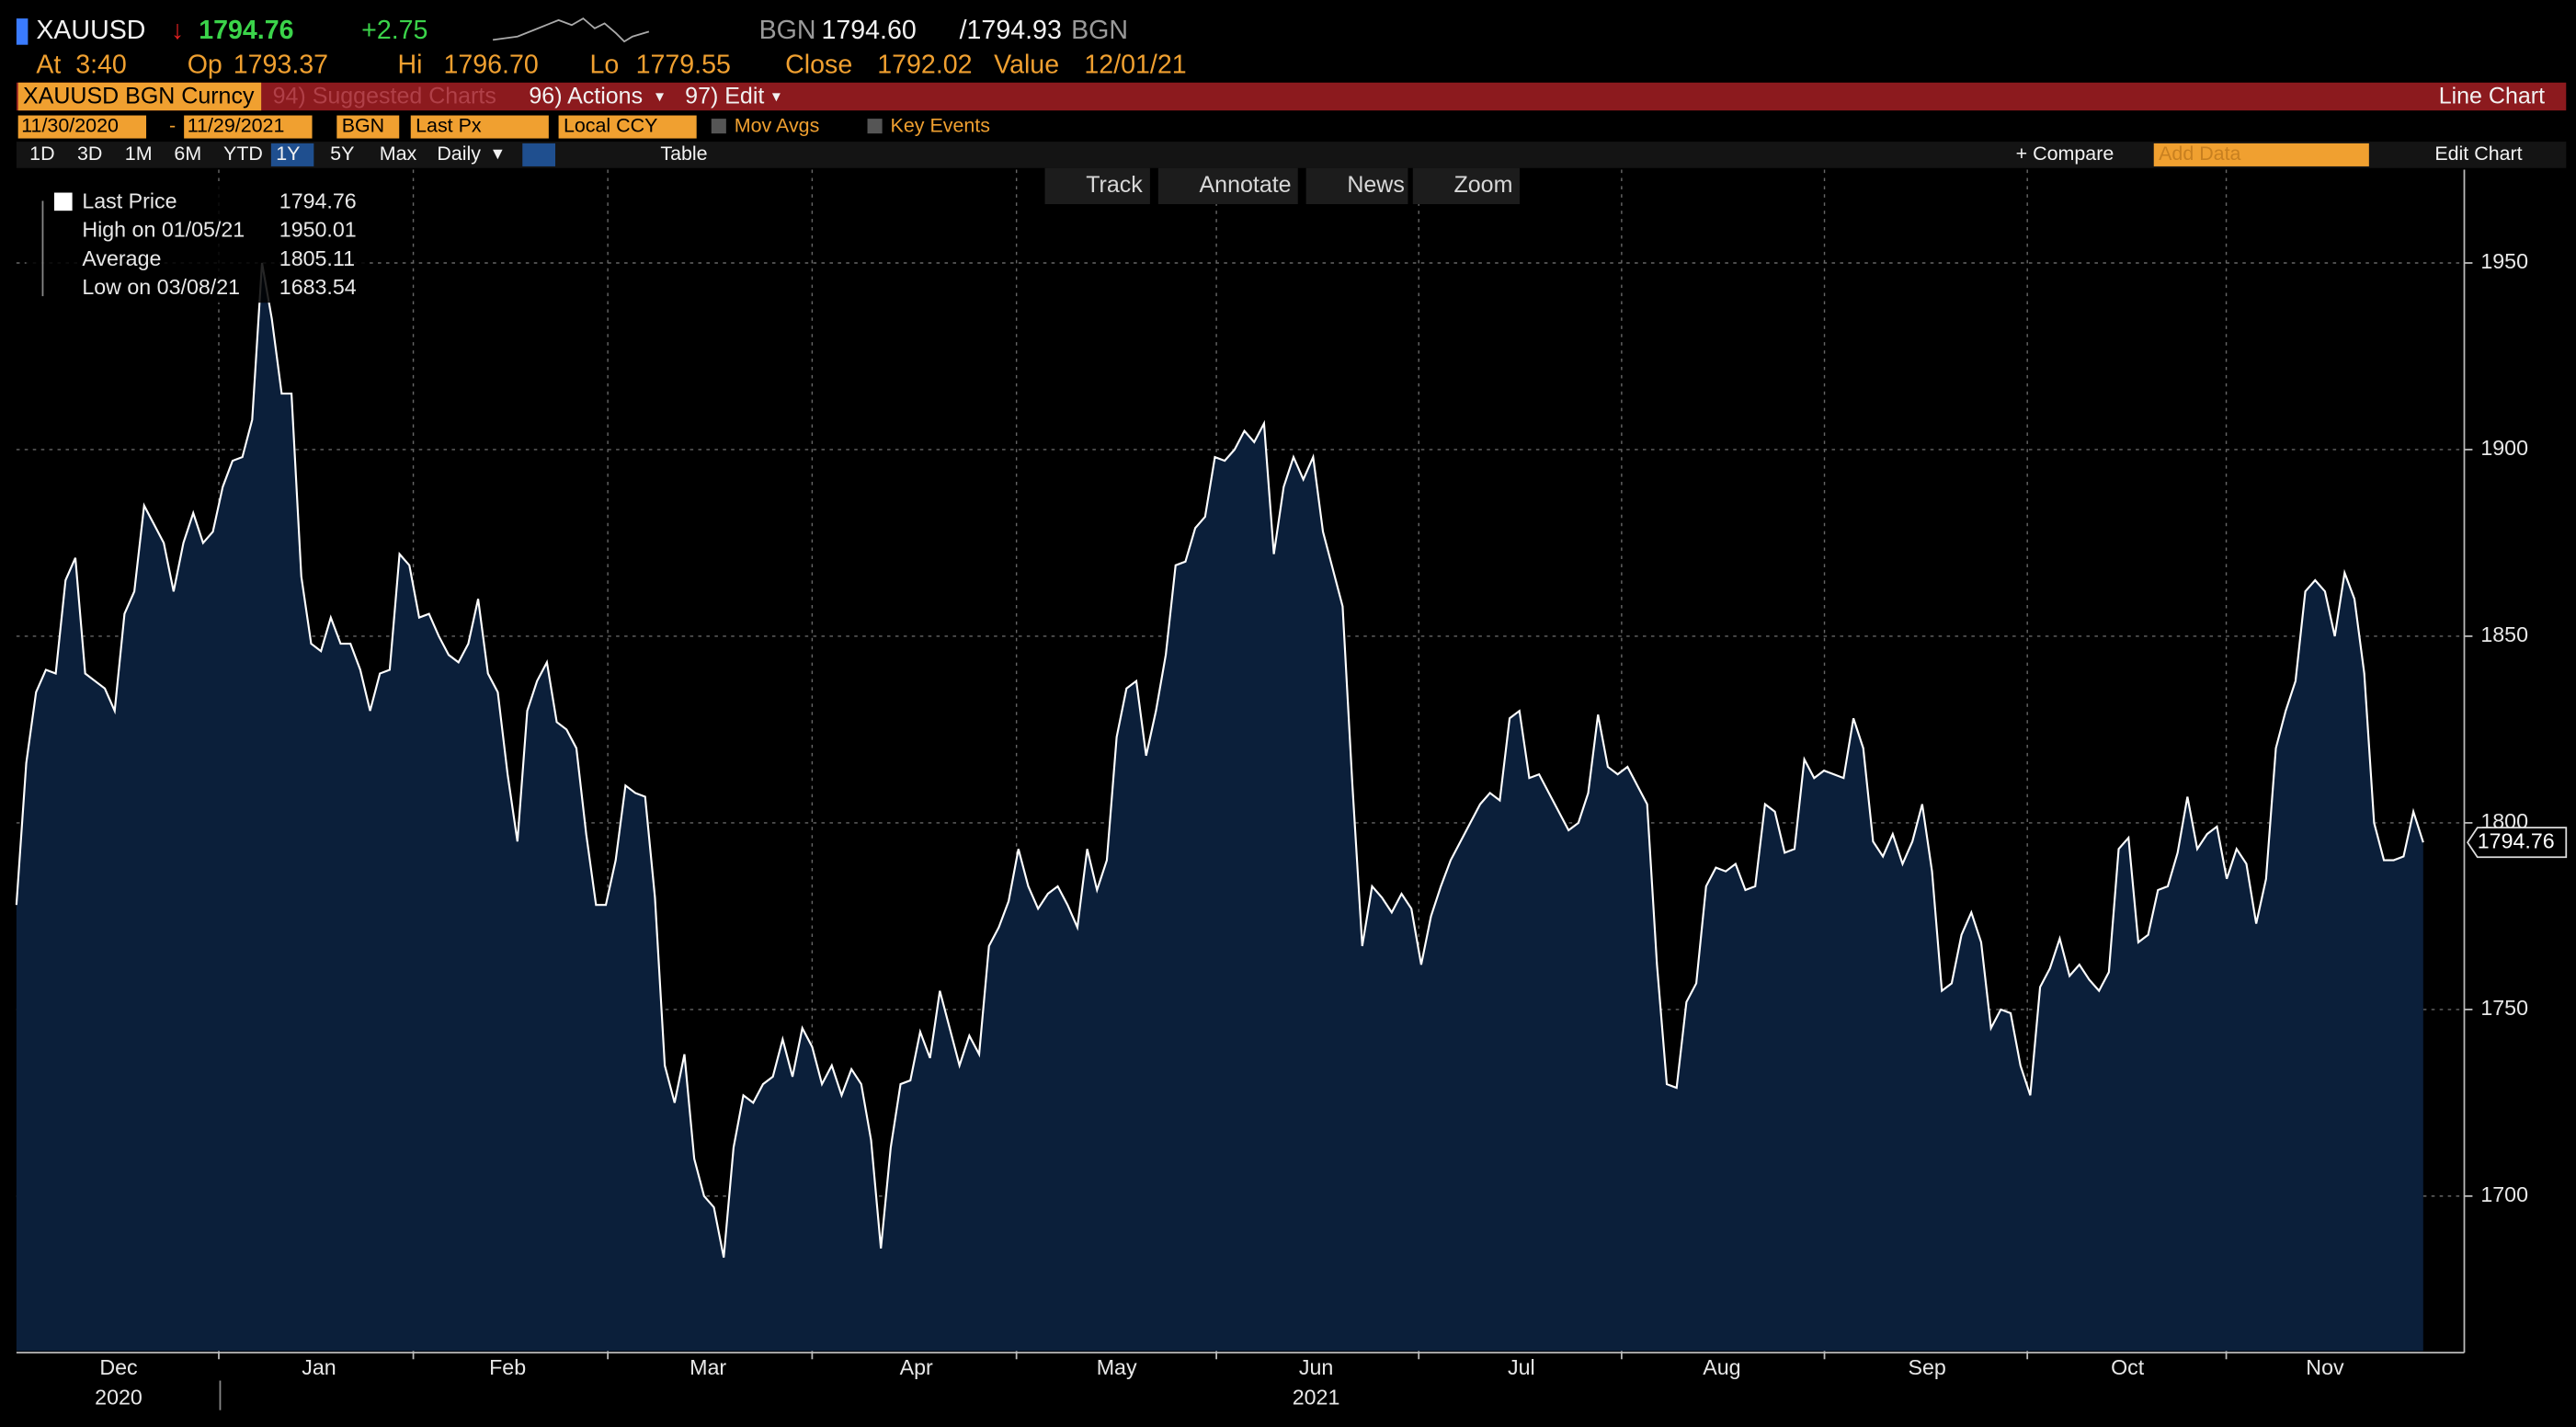  Describe the element at coordinates (875, 126) in the screenshot. I see `key-events-checkbox` at that location.